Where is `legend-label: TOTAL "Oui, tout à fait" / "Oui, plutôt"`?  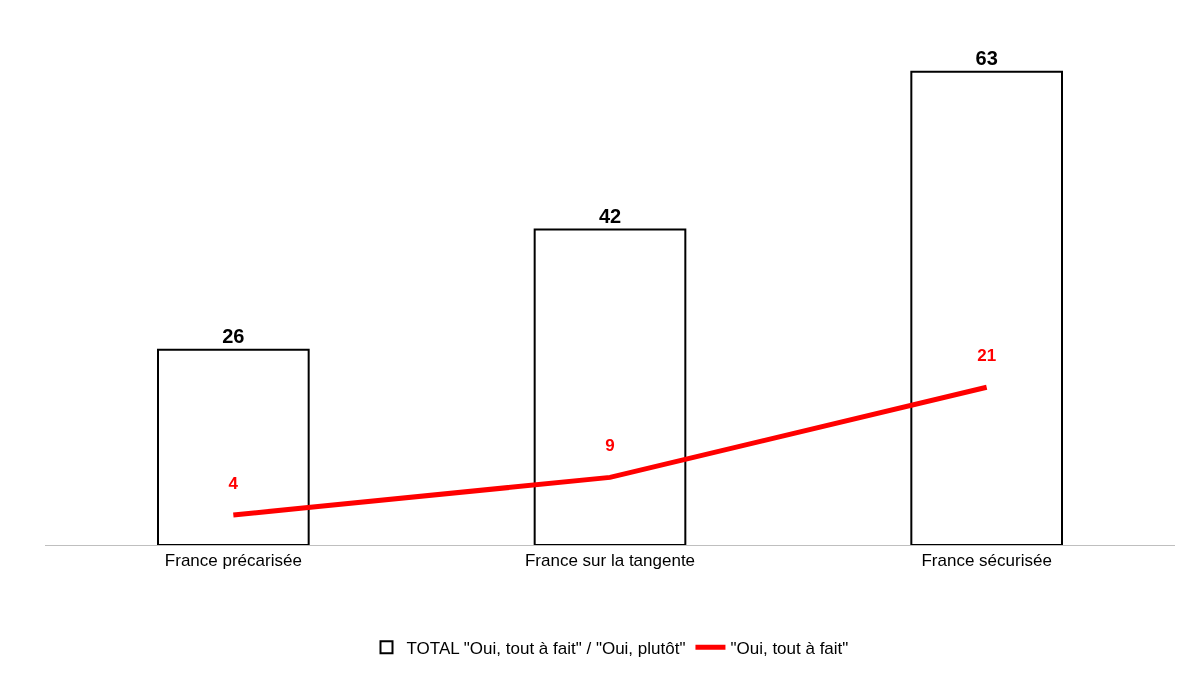
legend-label: TOTAL "Oui, tout à fait" / "Oui, plutôt" is located at coordinates (546, 648).